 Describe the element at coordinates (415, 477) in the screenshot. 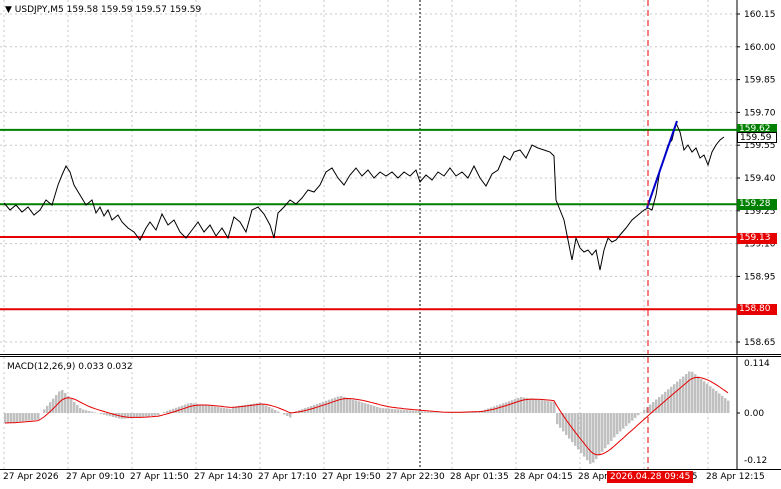

I see `time-label: 27 Apr 22:30` at that location.